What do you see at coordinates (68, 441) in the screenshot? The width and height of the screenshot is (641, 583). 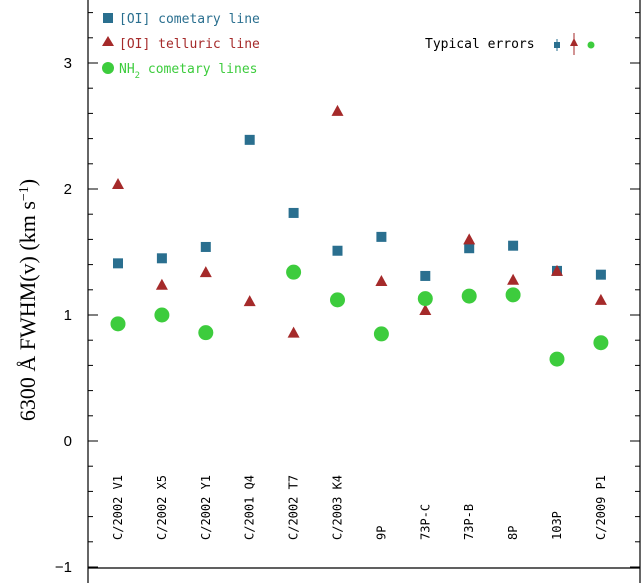 I see `y-tick-label: 0` at bounding box center [68, 441].